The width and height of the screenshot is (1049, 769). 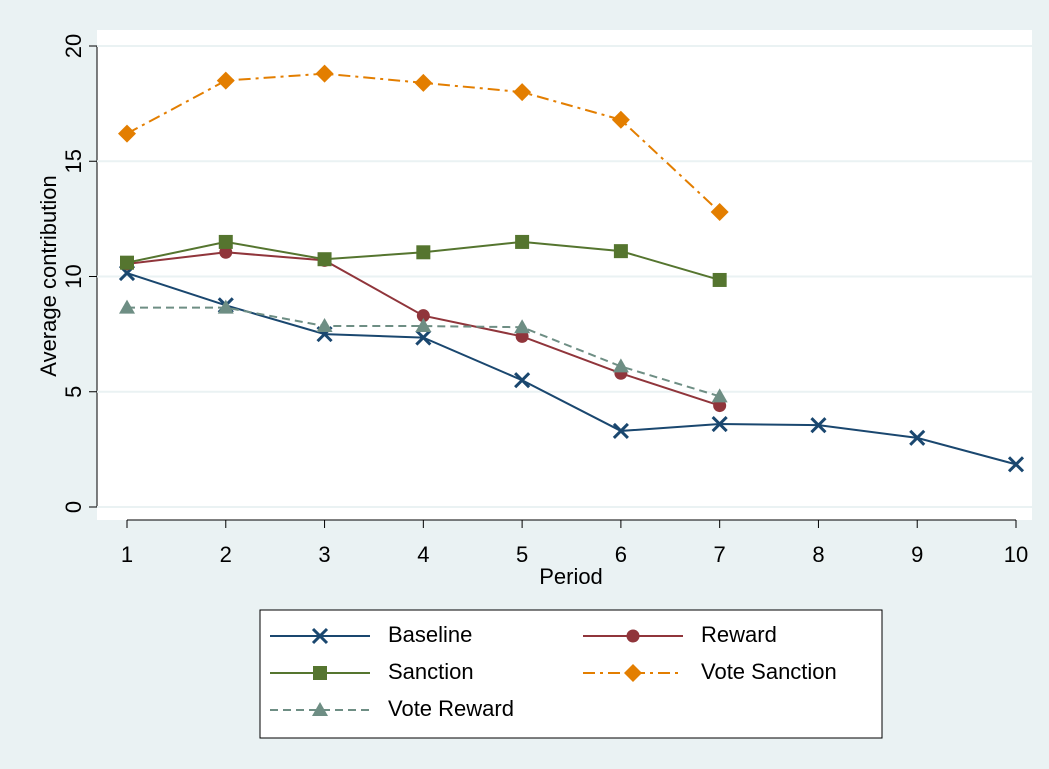 I want to click on y-tick-label: 0, so click(x=73, y=507).